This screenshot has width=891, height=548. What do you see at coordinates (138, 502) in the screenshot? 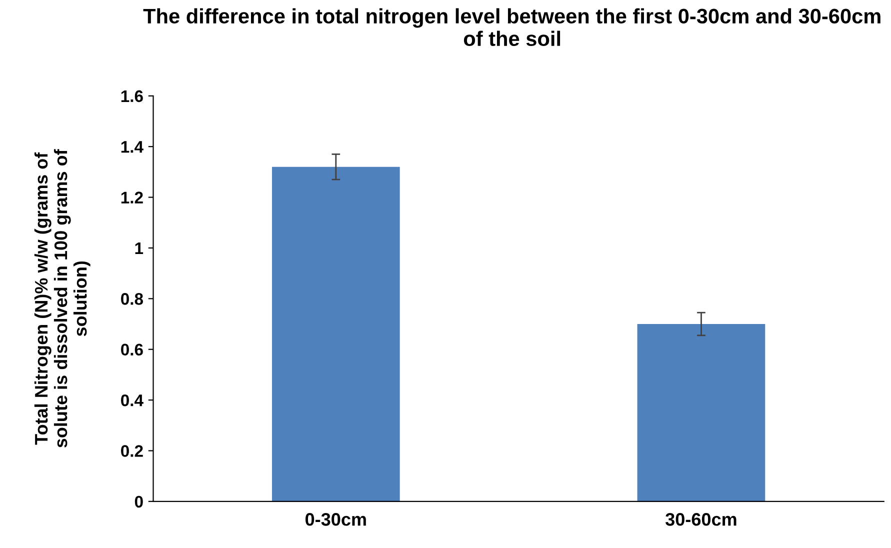
I see `y-tick-label: 0` at bounding box center [138, 502].